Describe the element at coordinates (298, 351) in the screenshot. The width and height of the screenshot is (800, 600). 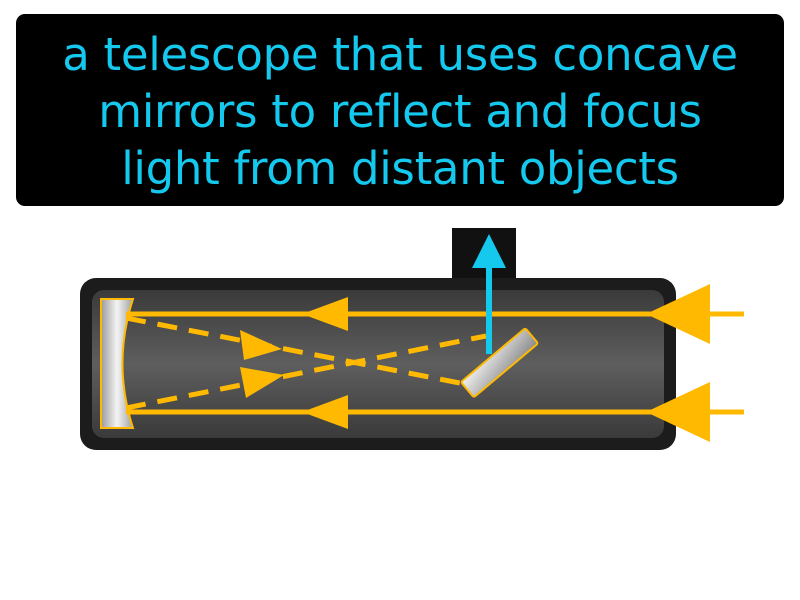
I see `reflected-ray-down` at that location.